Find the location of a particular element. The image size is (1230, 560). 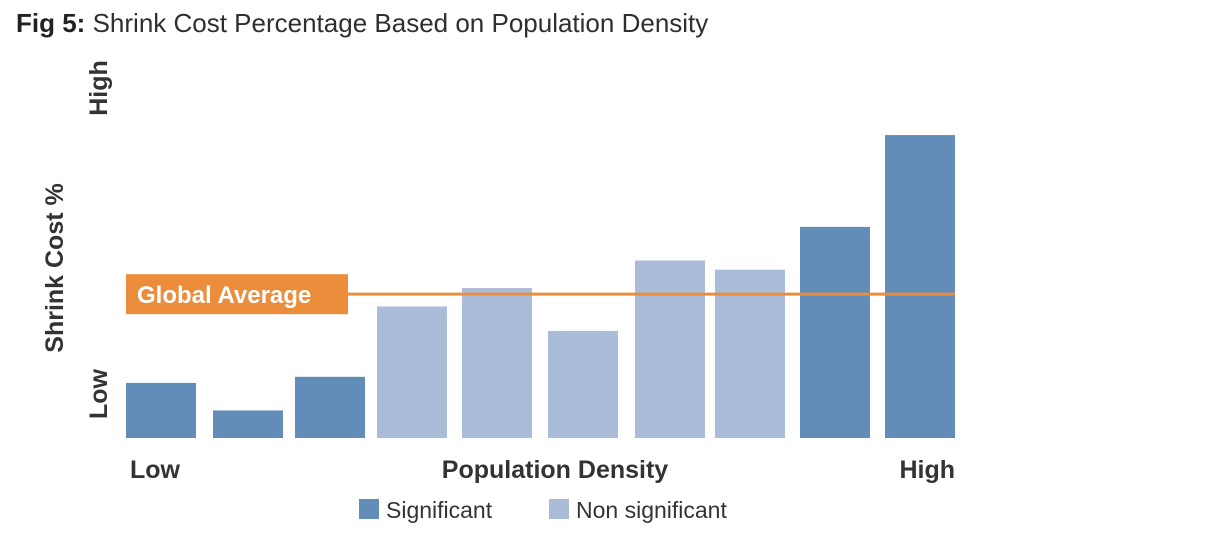

legend-swatch-significant is located at coordinates (369, 509).